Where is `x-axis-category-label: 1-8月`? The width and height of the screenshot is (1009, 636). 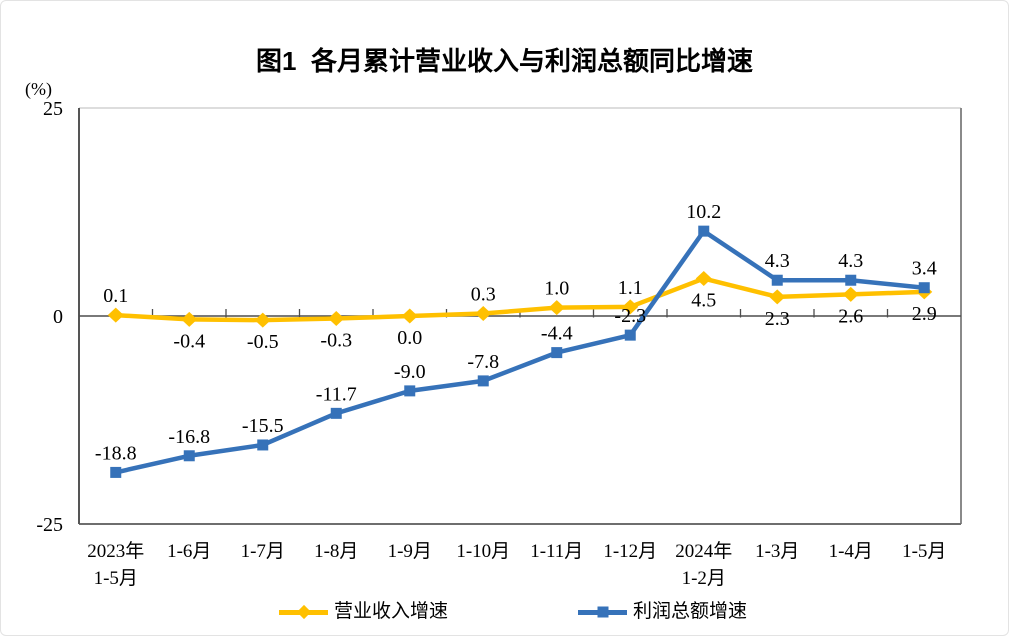 x-axis-category-label: 1-8月 is located at coordinates (336, 551).